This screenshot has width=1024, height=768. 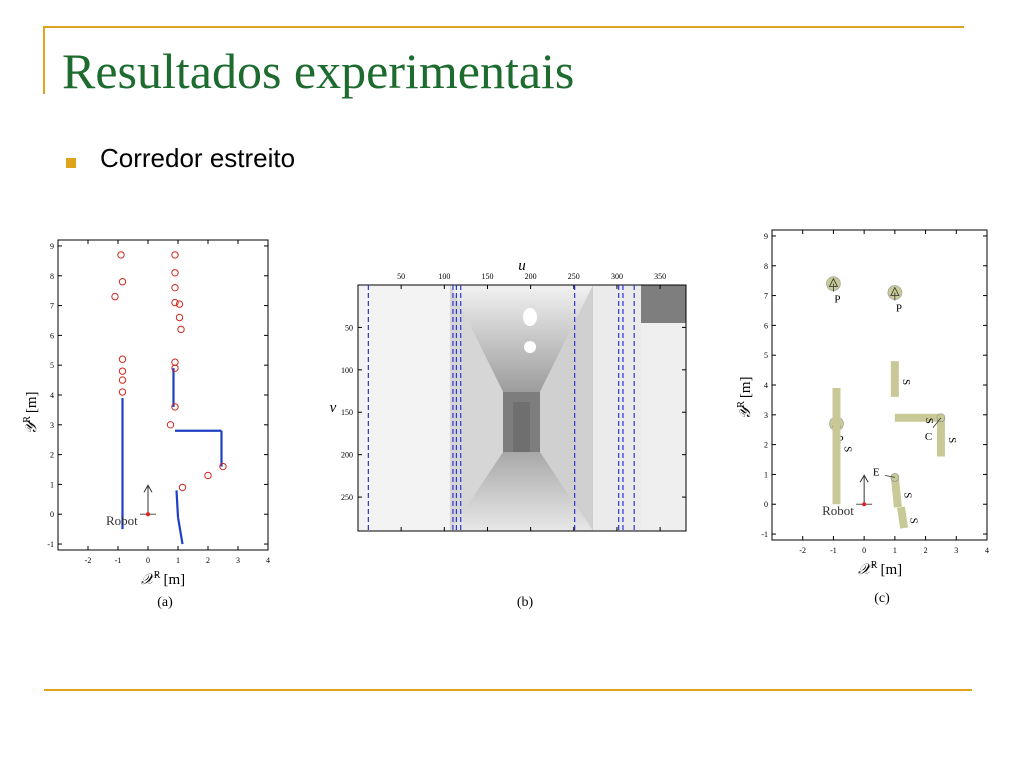 I want to click on figure-c-caption: (c), so click(x=882, y=598).